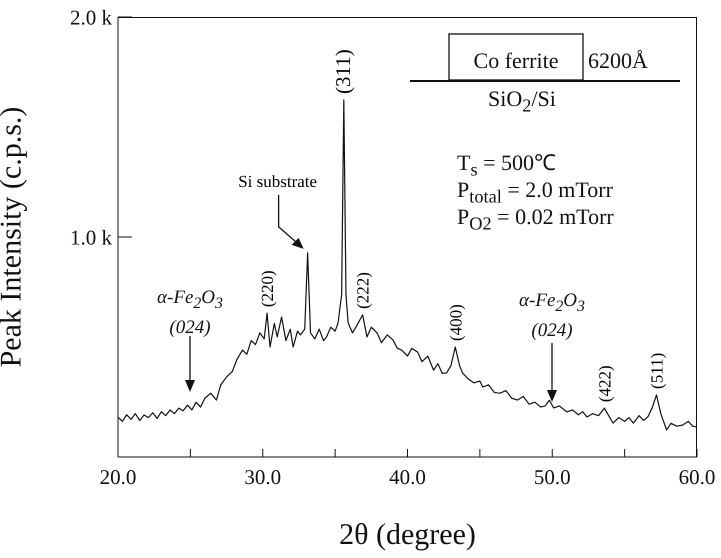  What do you see at coordinates (535, 220) in the screenshot?
I see `annotation: P$_{O2}$ = 0.02 mTorr` at bounding box center [535, 220].